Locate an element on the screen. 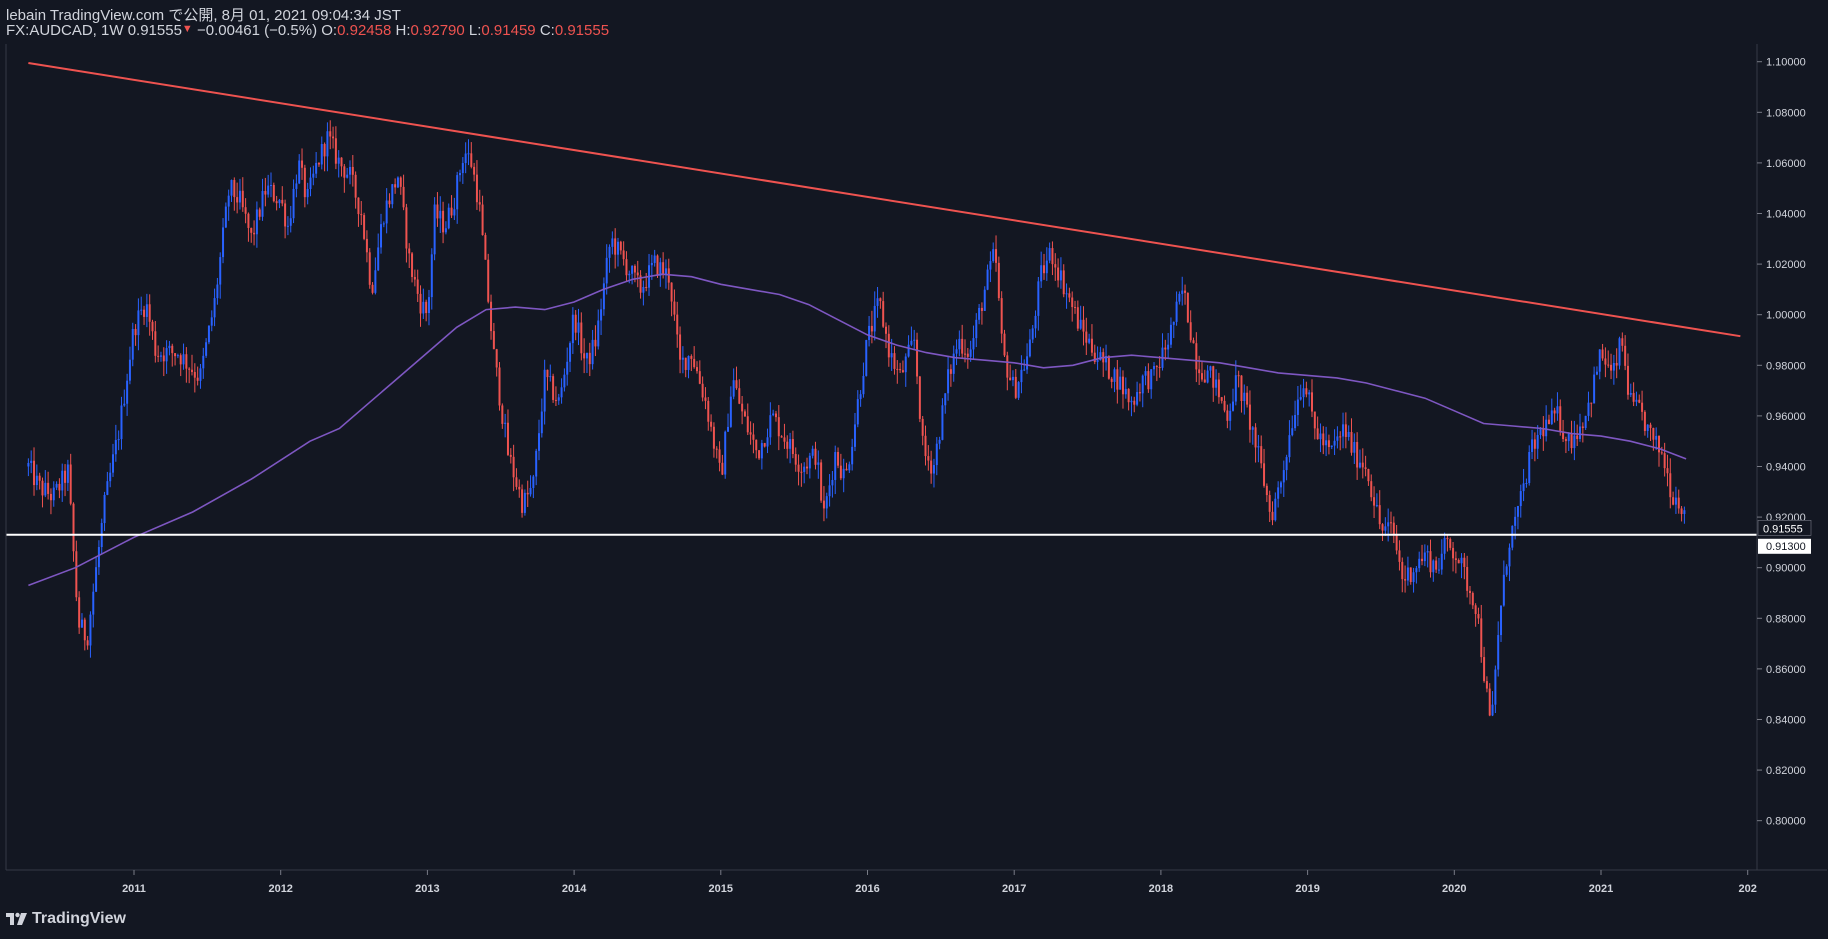 This screenshot has width=1828, height=939. x-tick-label: 2016 is located at coordinates (867, 889).